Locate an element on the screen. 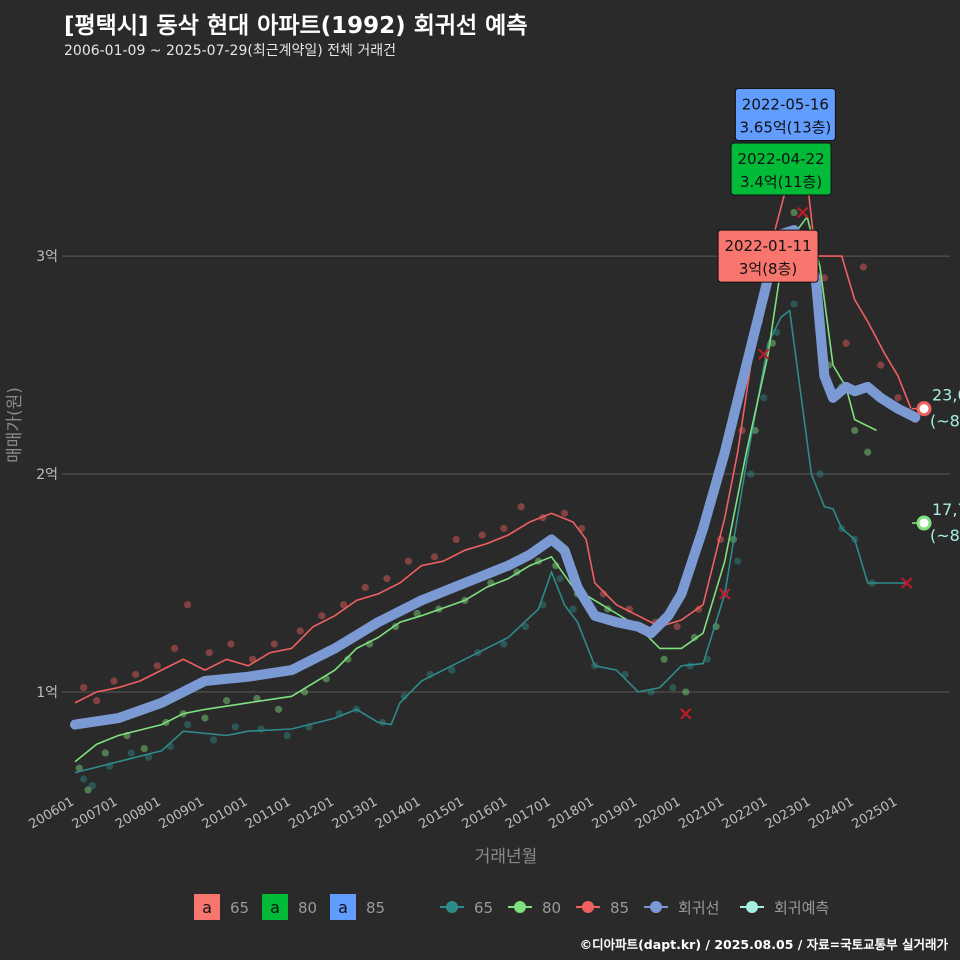 Image resolution: width=960 pixels, height=960 pixels. x-tick-label: 202401 is located at coordinates (831, 813).